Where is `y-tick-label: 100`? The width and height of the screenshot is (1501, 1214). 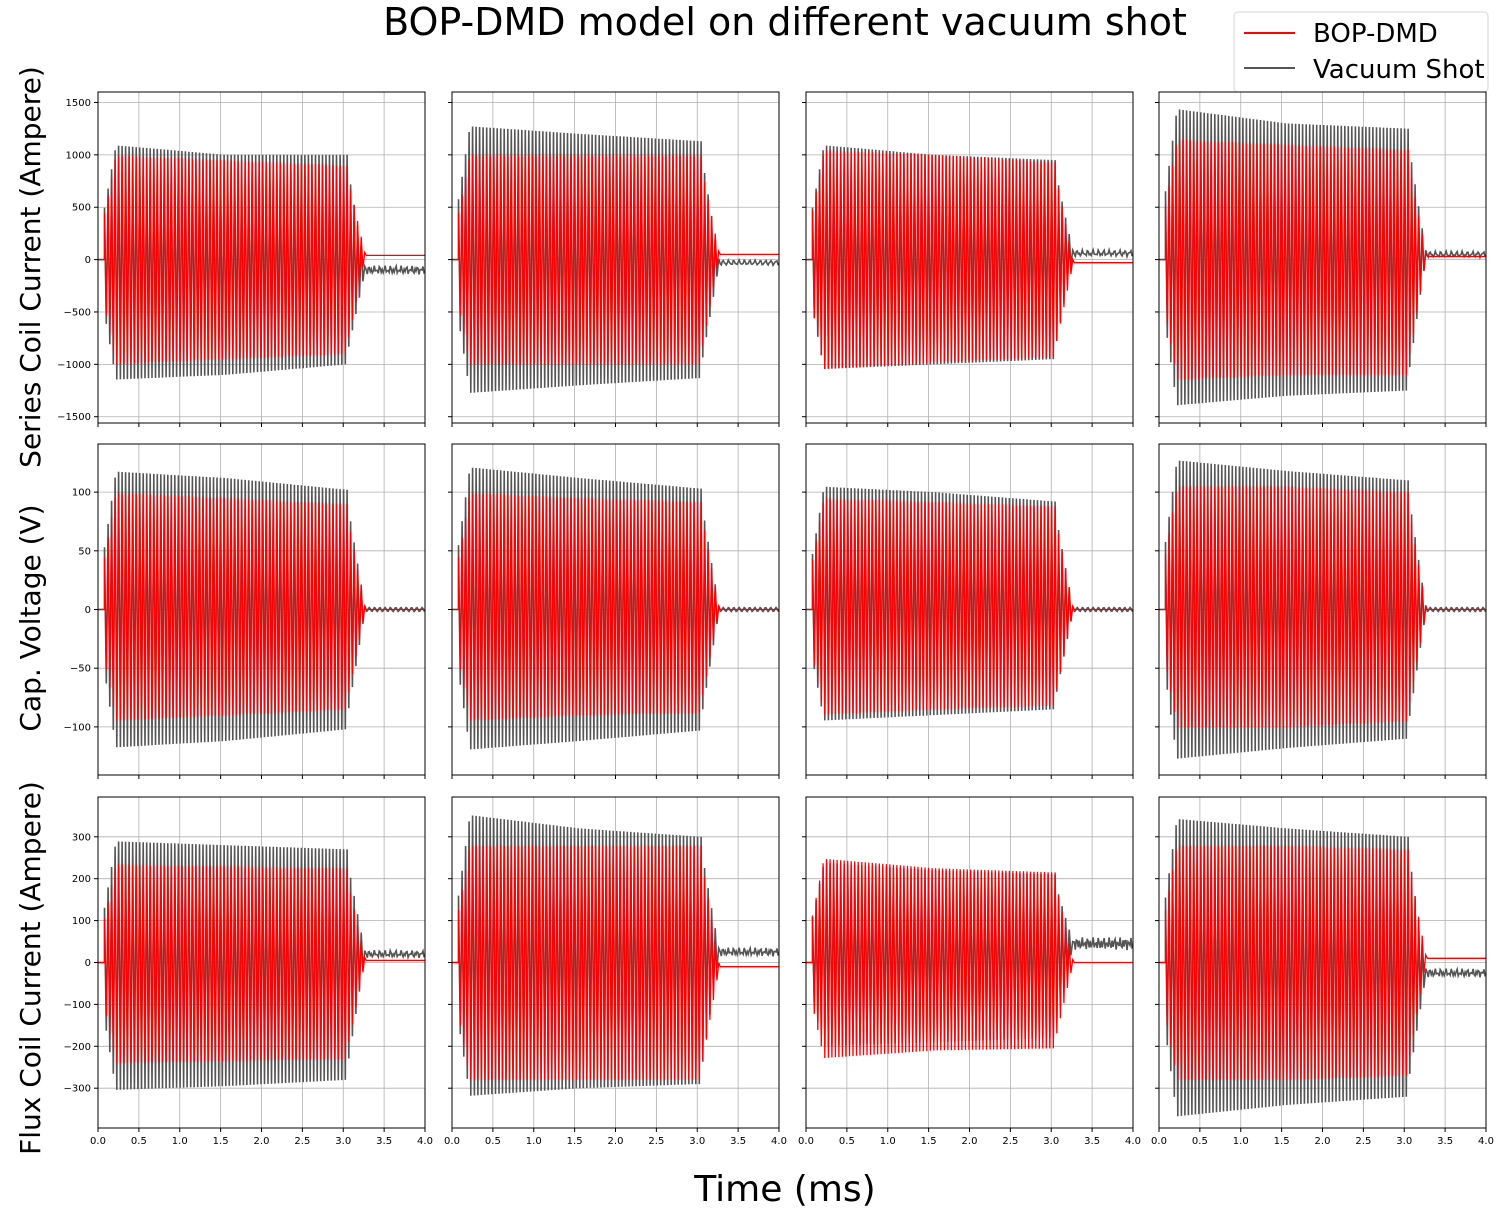
y-tick-label: 100 is located at coordinates (81, 493).